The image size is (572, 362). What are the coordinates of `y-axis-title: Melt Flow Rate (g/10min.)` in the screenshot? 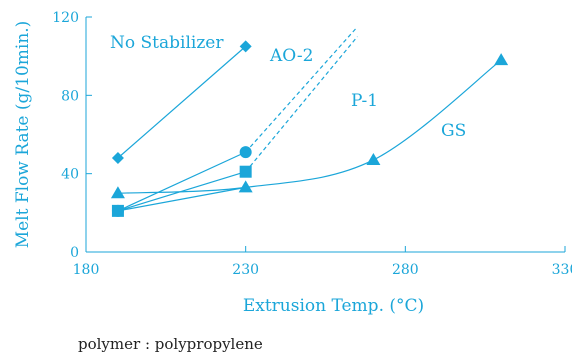 It's located at (23, 135).